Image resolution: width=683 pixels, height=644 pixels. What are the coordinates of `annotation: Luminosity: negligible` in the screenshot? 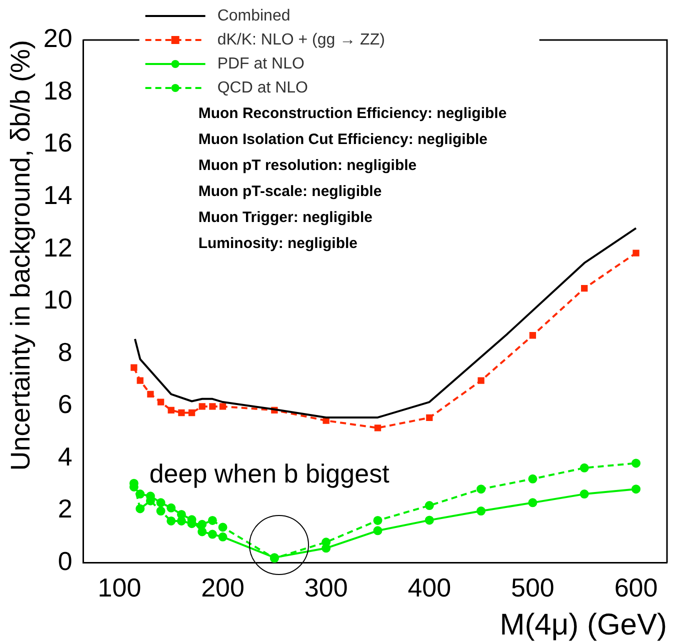 It's located at (278, 243).